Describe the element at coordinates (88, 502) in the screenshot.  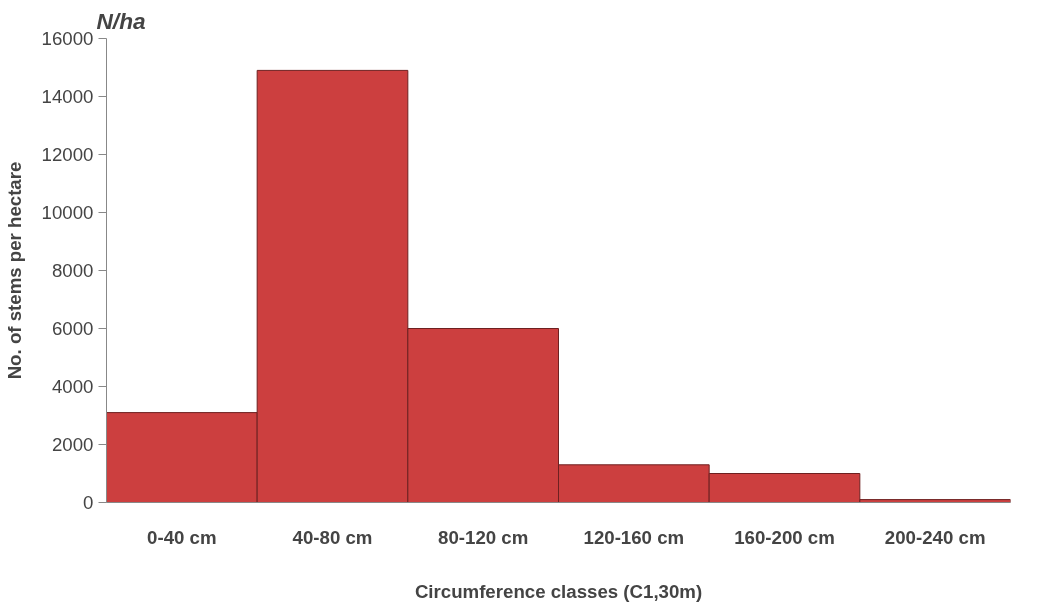
I see `y-tick-label: 0` at that location.